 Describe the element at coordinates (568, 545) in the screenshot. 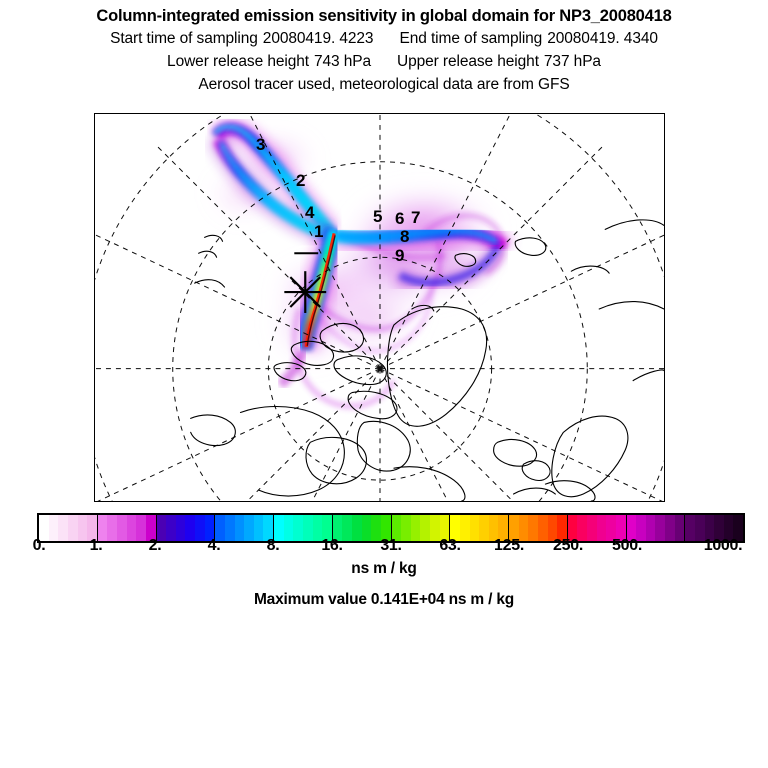

I see `colorbar-tick-9: 250.` at that location.